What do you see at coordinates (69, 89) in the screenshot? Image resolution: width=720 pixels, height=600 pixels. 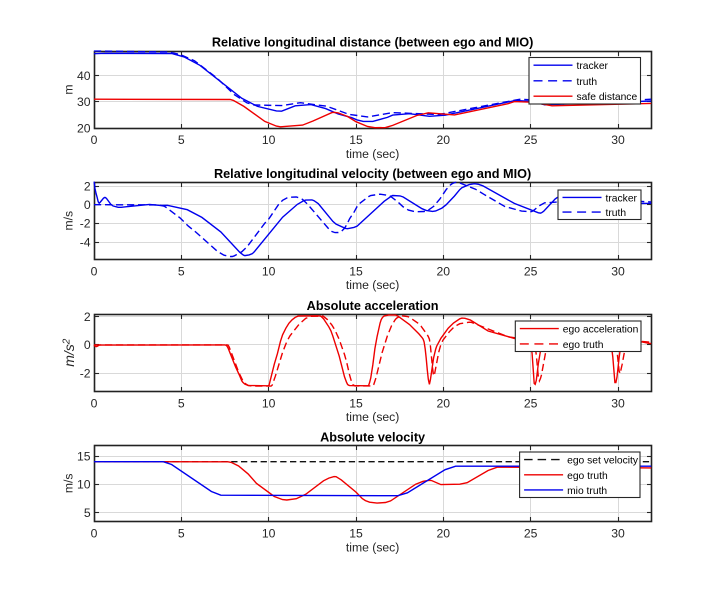 I see `svg-text: m` at bounding box center [69, 89].